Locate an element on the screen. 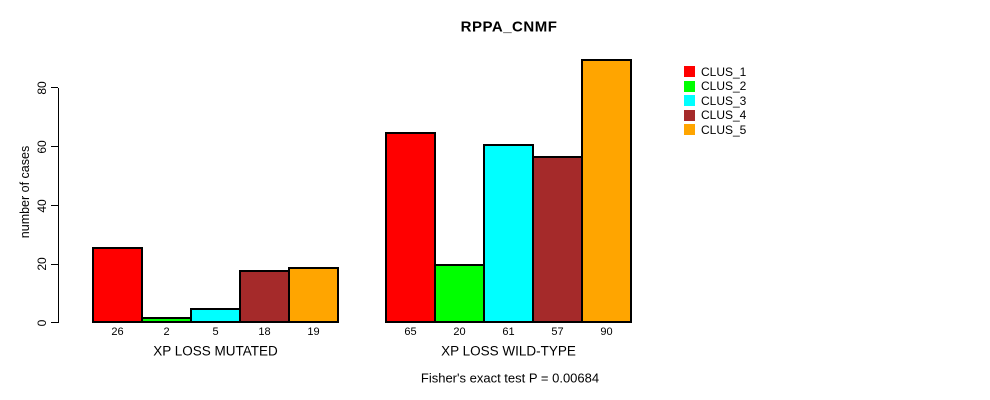  bar-value-label: 57 is located at coordinates (557, 332).